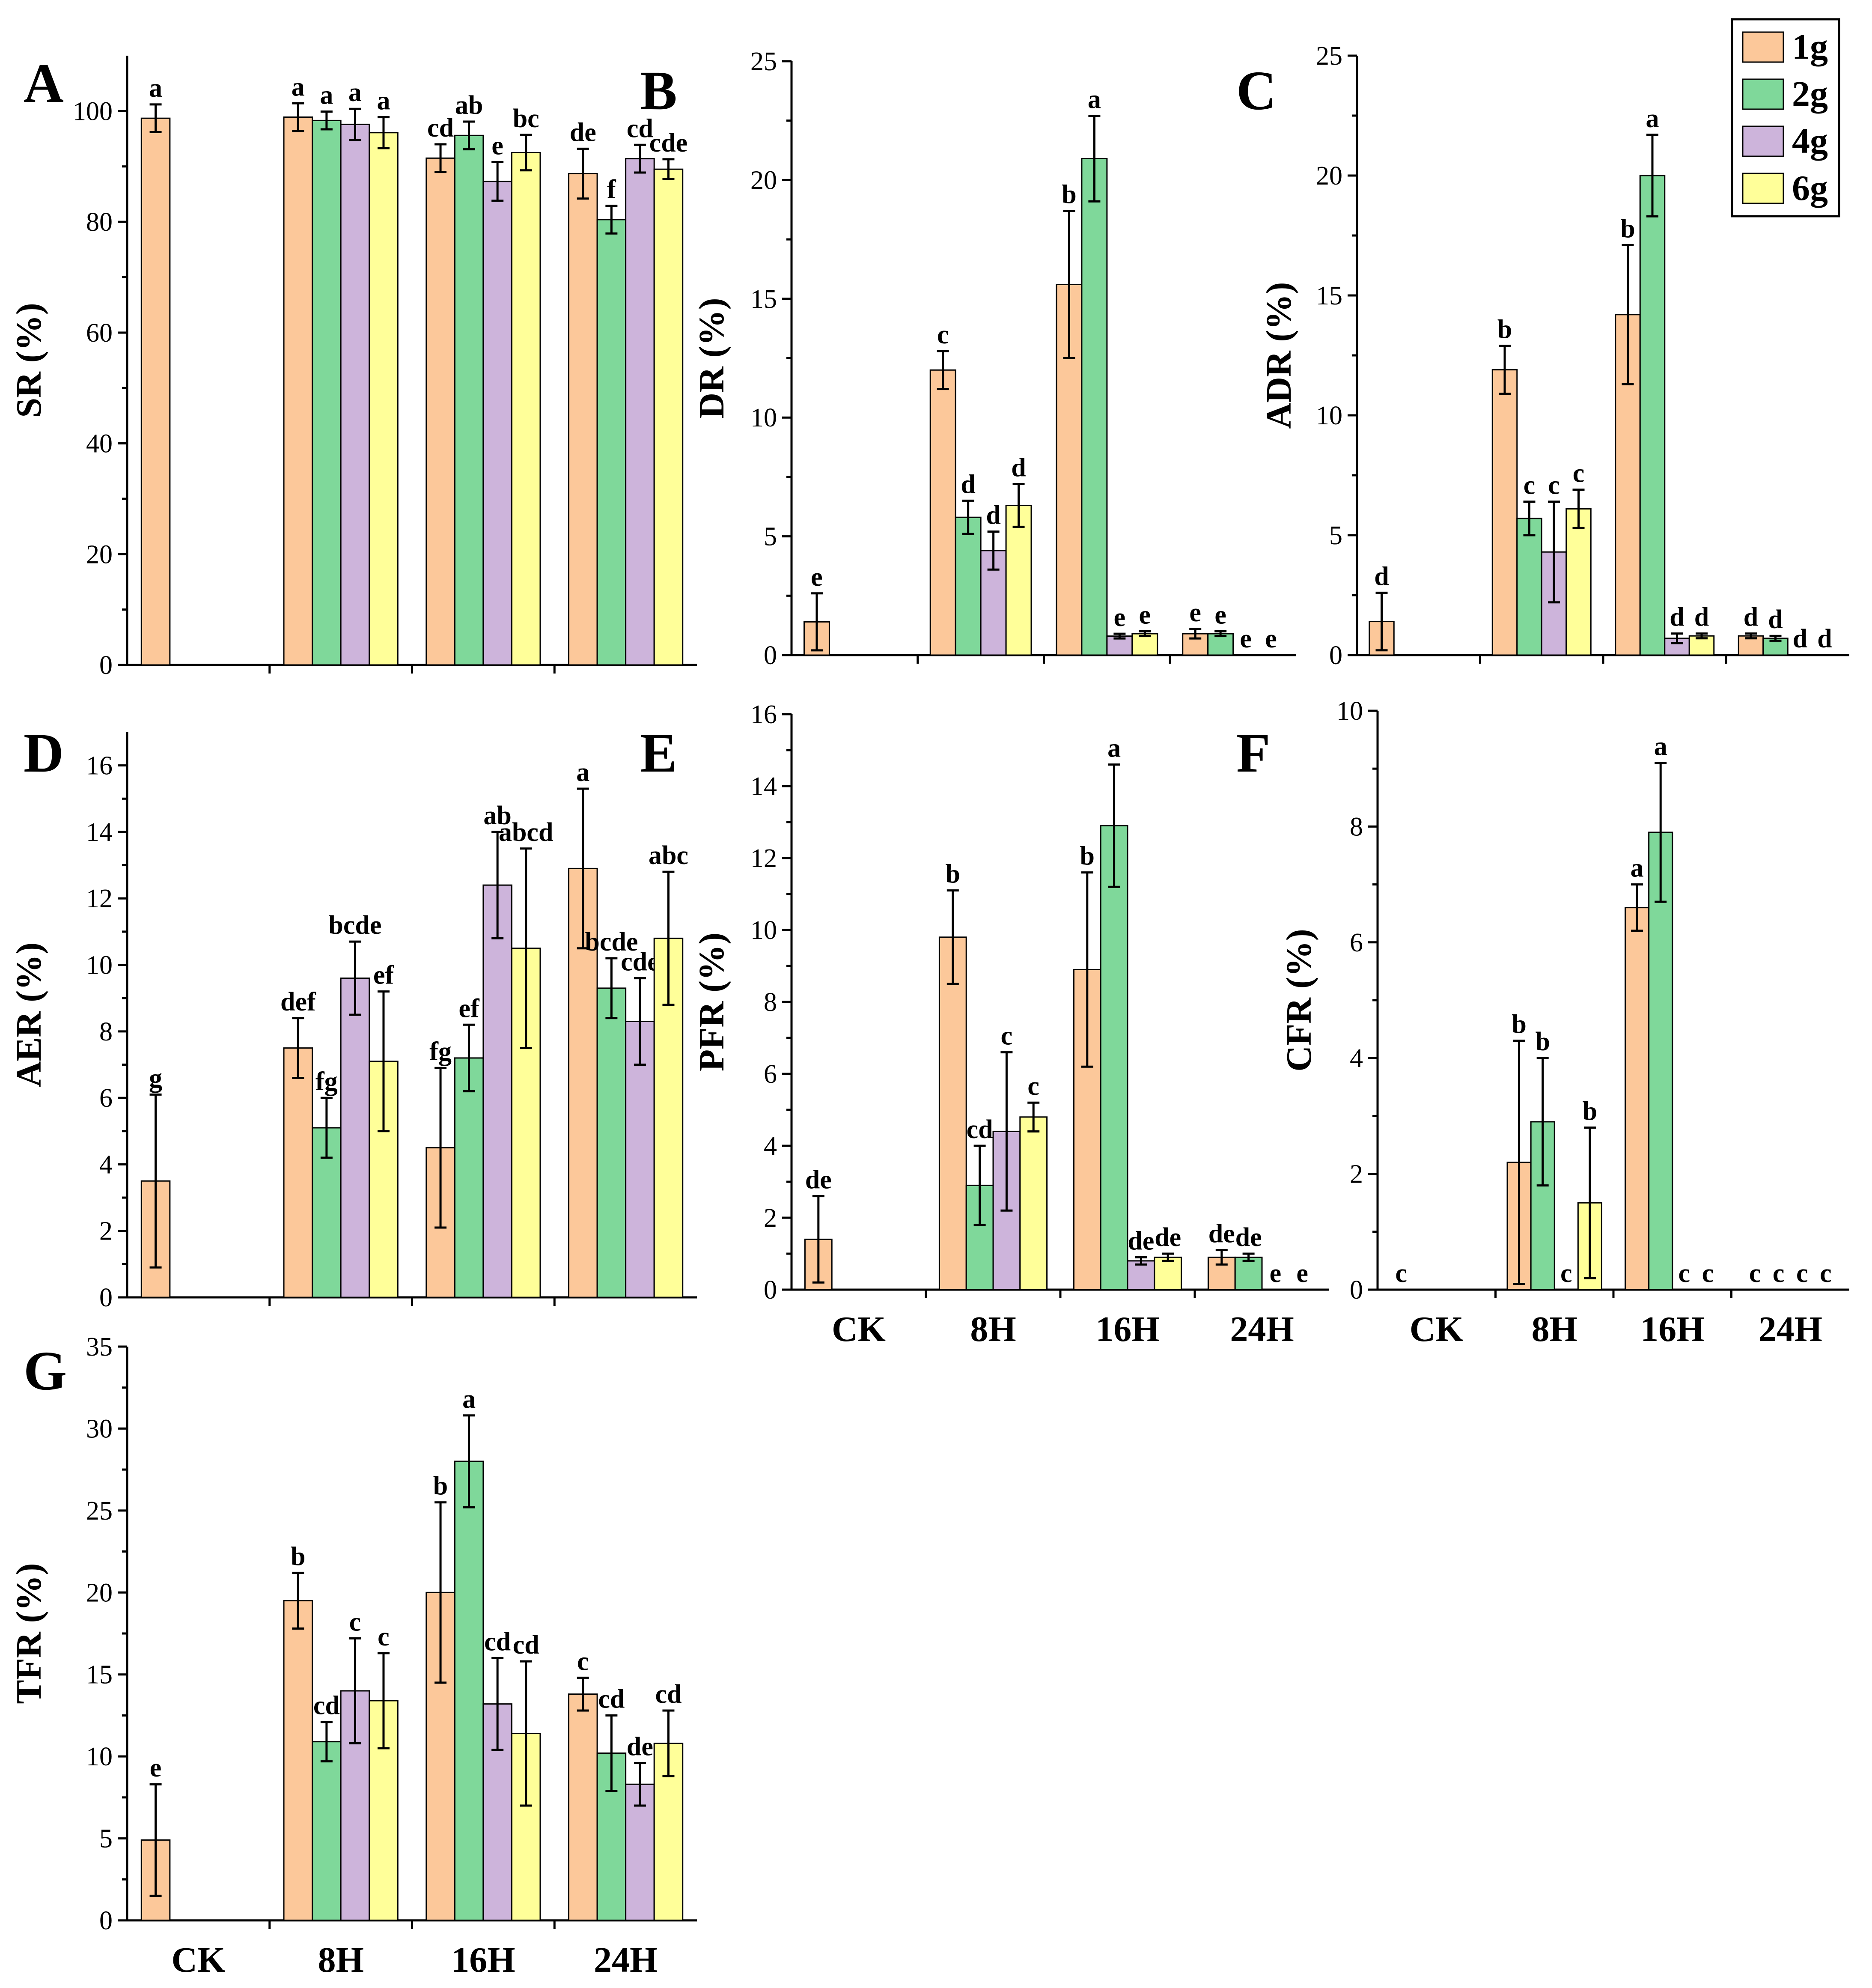  Describe the element at coordinates (1763, 47) in the screenshot. I see `legend-swatch-1g` at that location.